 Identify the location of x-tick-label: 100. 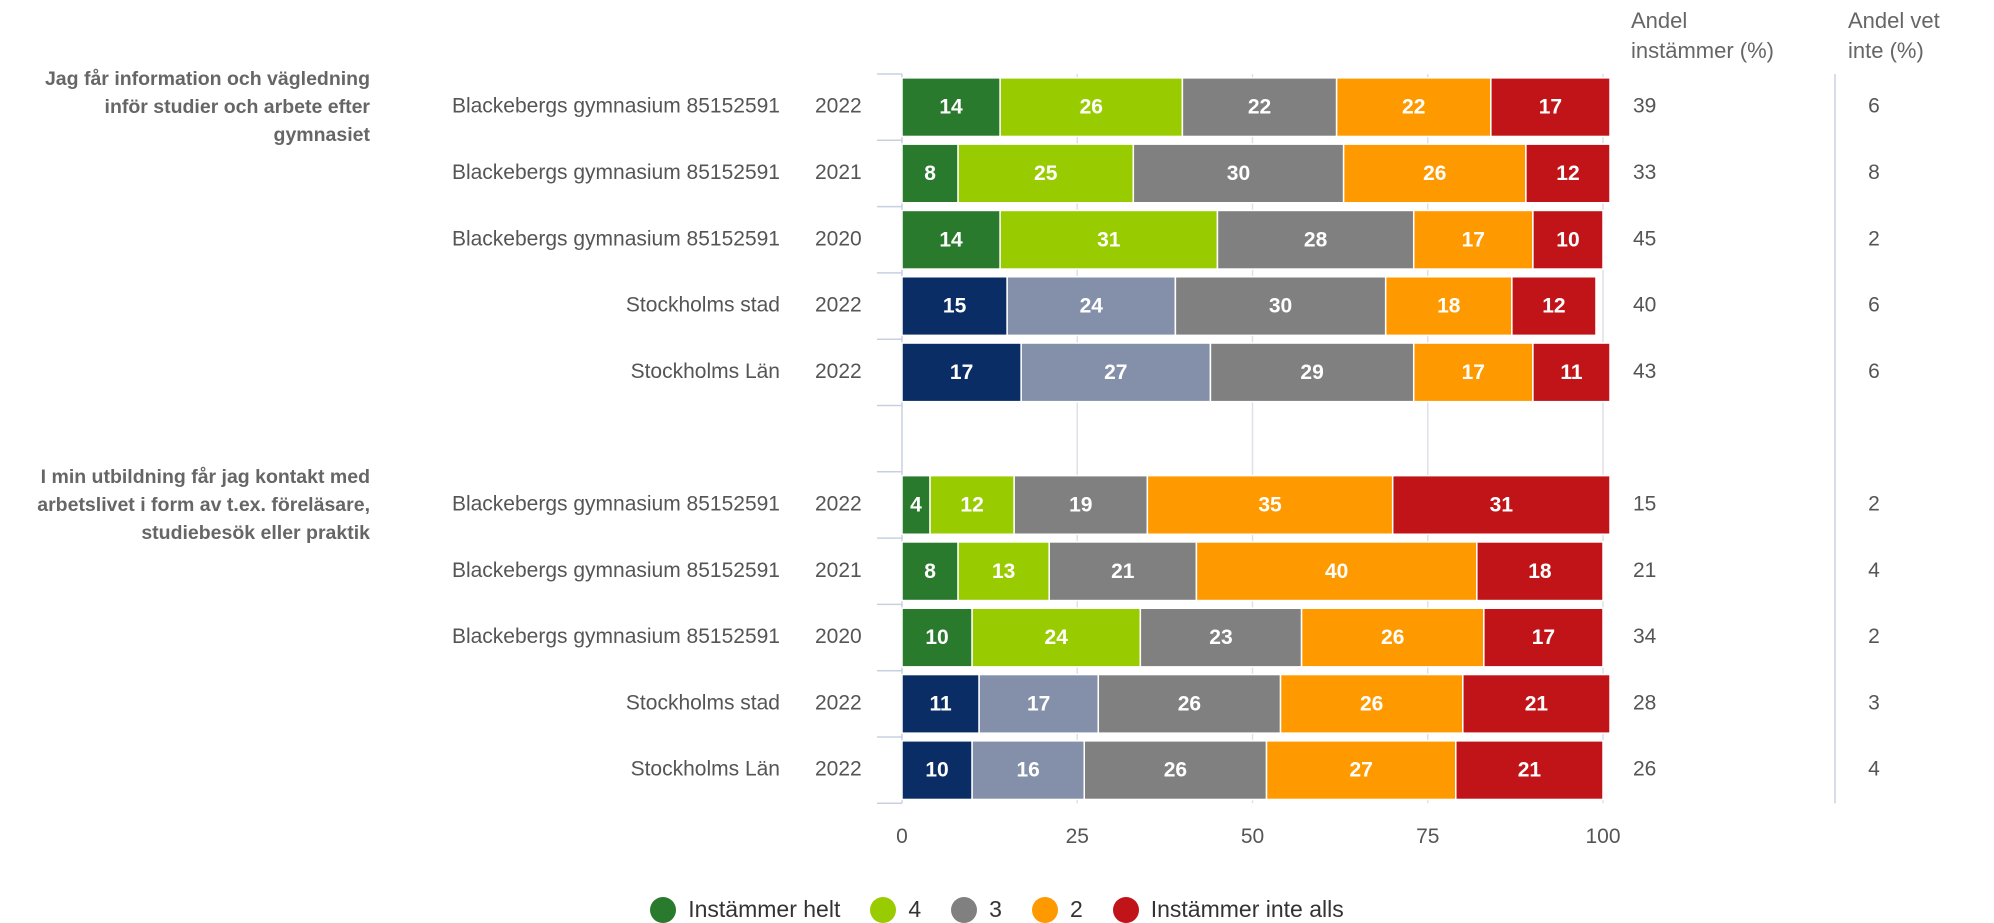
(1602, 836).